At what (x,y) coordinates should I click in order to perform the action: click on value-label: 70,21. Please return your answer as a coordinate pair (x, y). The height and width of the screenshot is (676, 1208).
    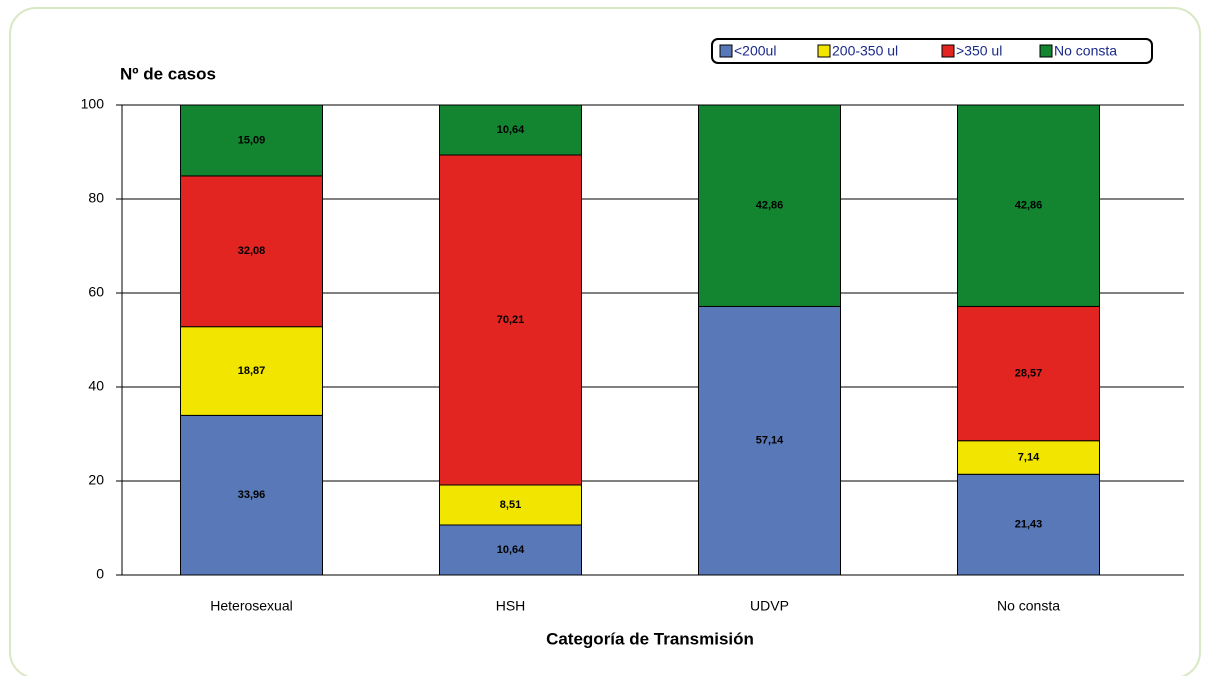
    Looking at the image, I should click on (511, 320).